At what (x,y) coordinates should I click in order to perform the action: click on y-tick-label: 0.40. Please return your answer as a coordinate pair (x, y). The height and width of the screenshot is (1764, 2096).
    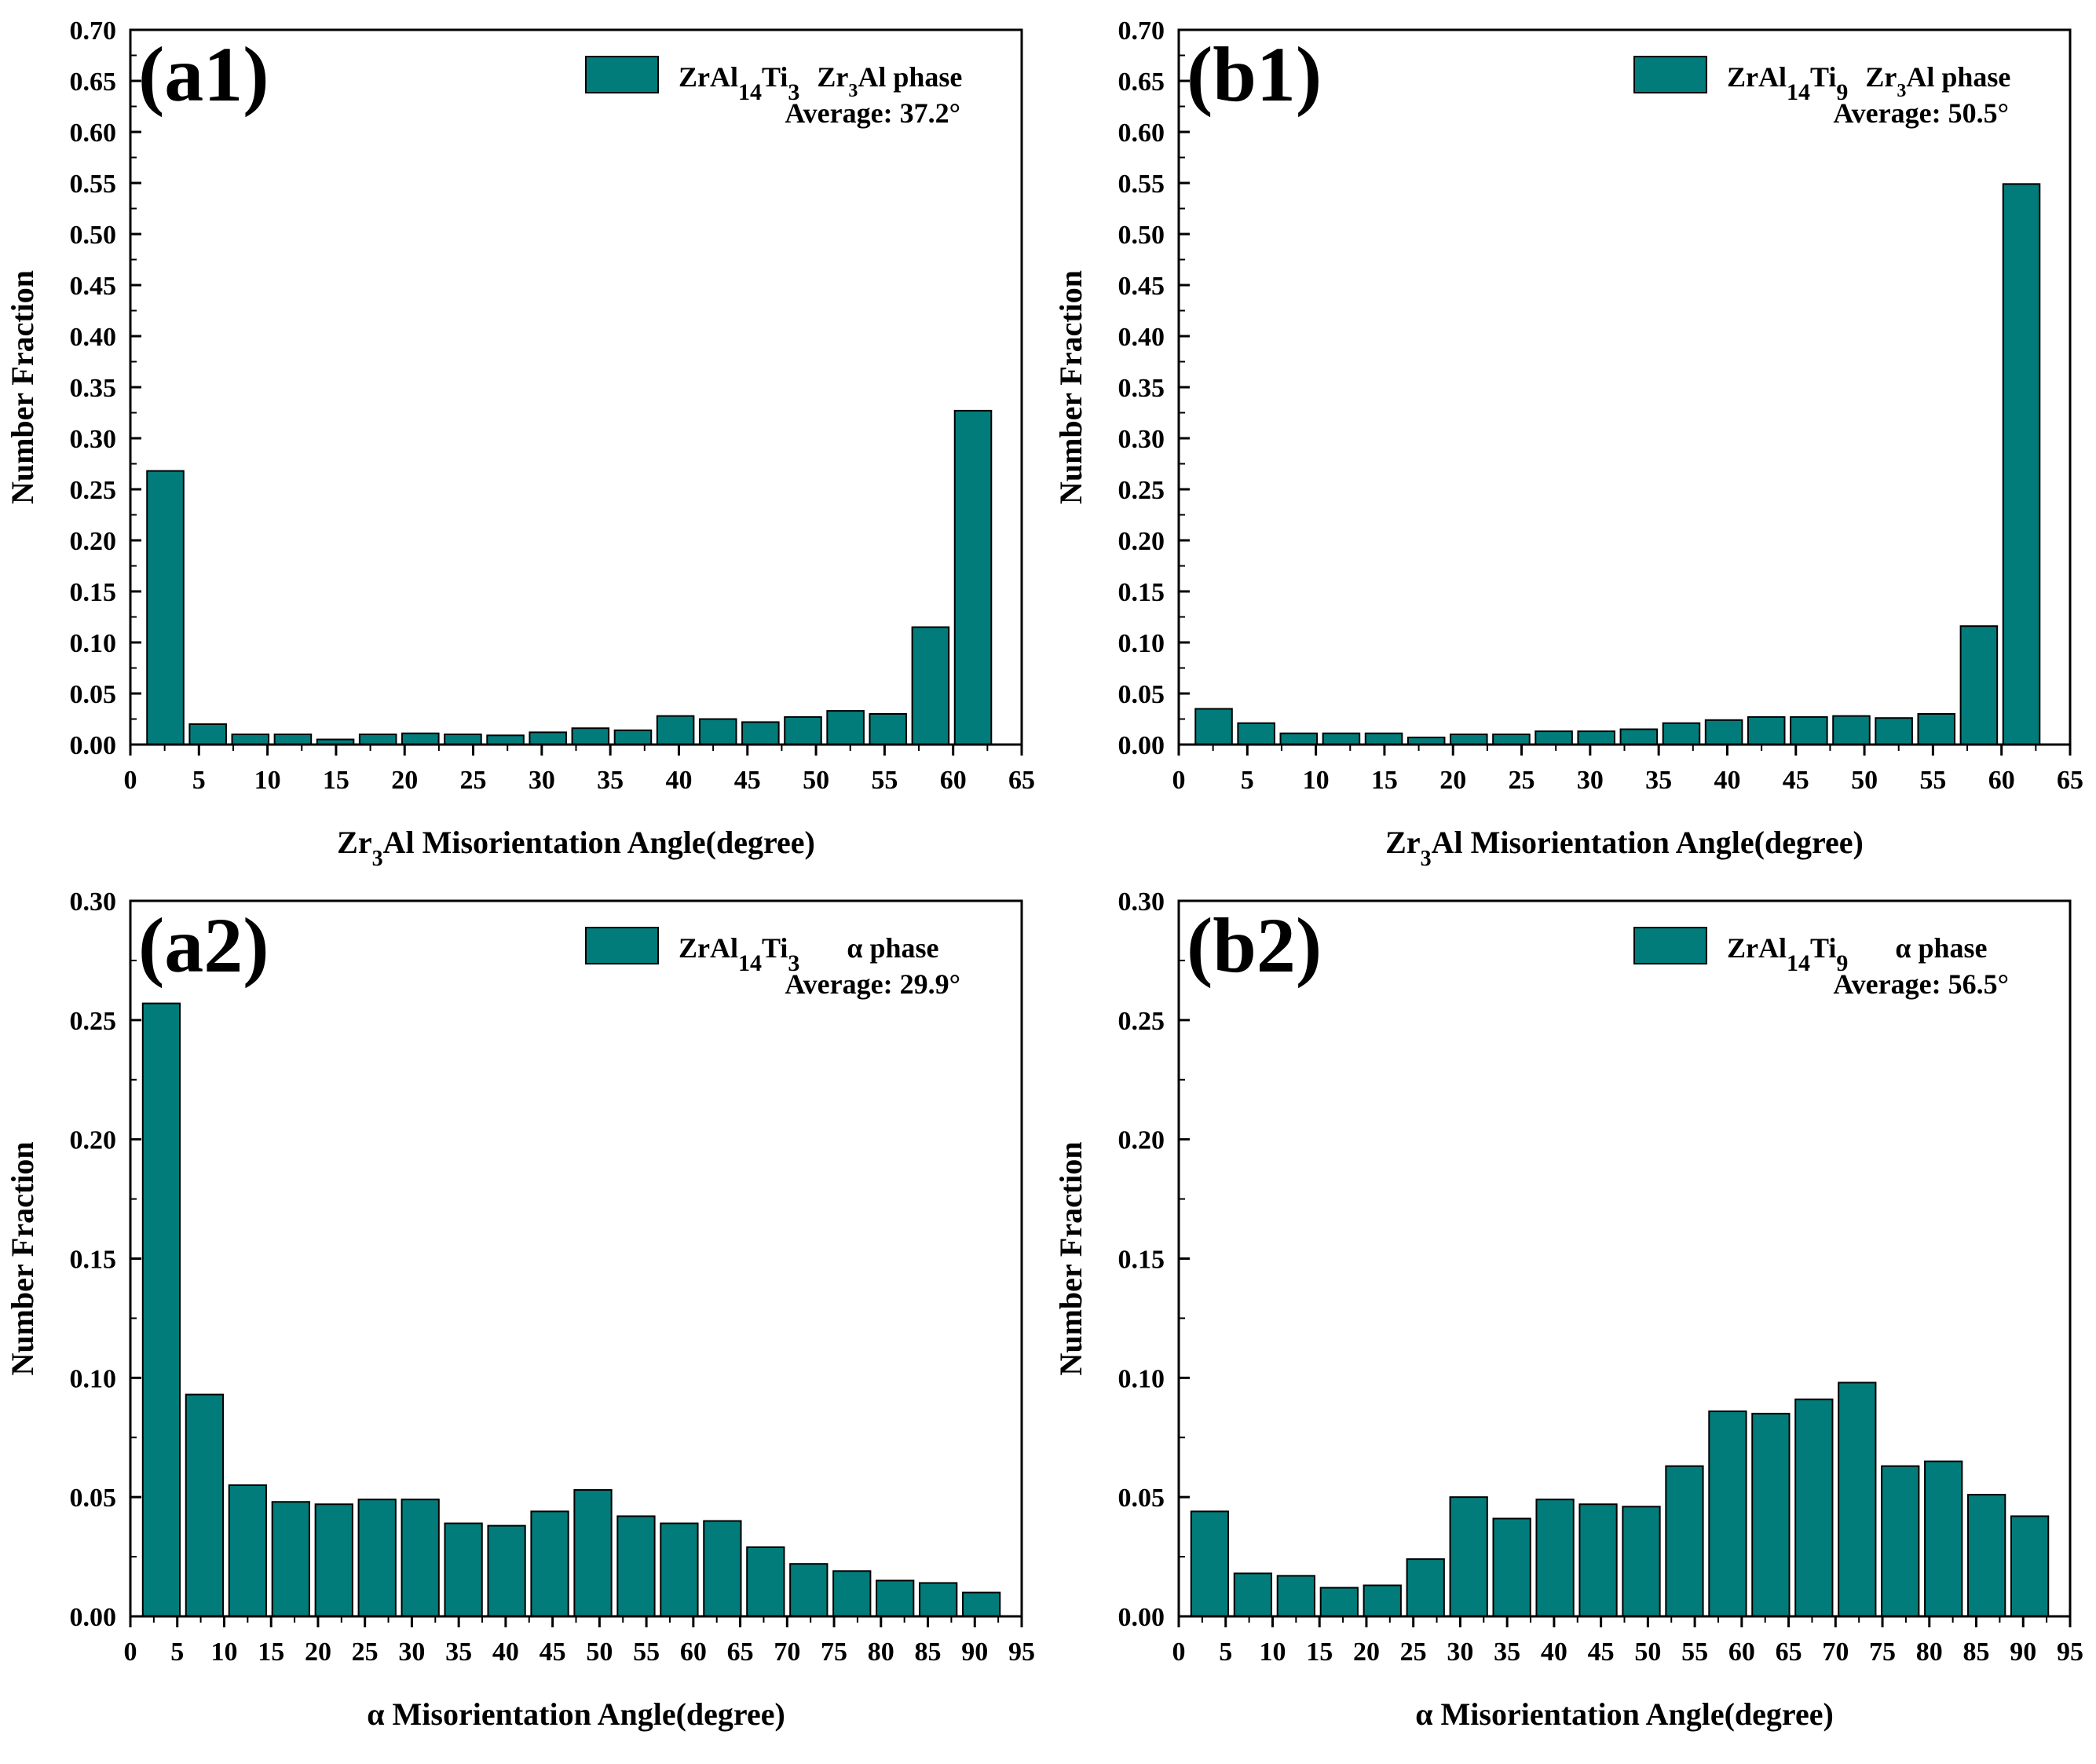
    Looking at the image, I should click on (1141, 337).